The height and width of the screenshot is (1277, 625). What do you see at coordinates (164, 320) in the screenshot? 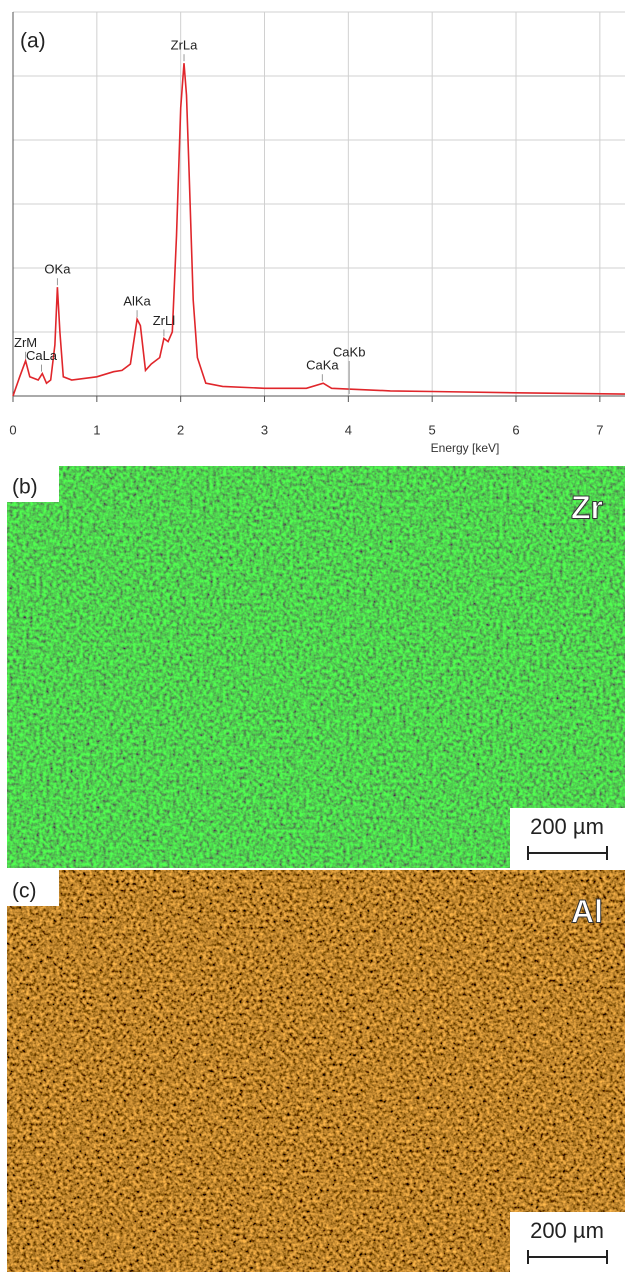
I see `annotation: ZrLl` at bounding box center [164, 320].